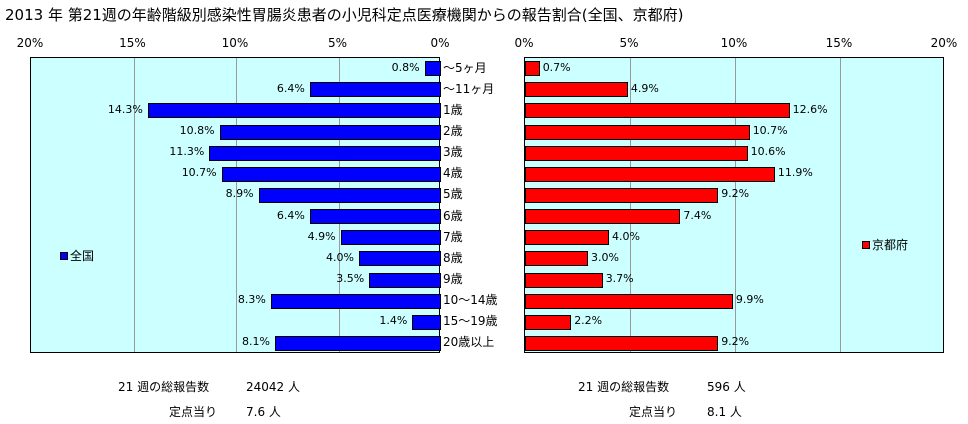 The height and width of the screenshot is (424, 968). Describe the element at coordinates (770, 130) in the screenshot. I see `kyoto-value-label: 10.7%` at that location.